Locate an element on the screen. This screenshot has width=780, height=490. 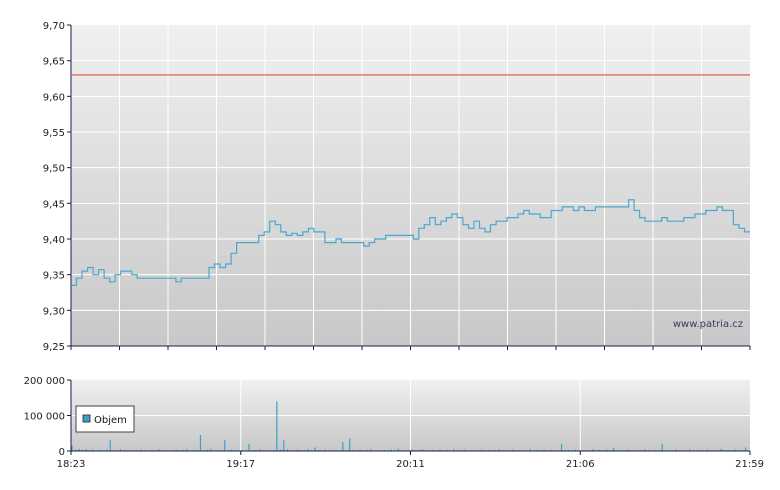
price-y-tick-label: 9,30 is located at coordinates (54, 311).